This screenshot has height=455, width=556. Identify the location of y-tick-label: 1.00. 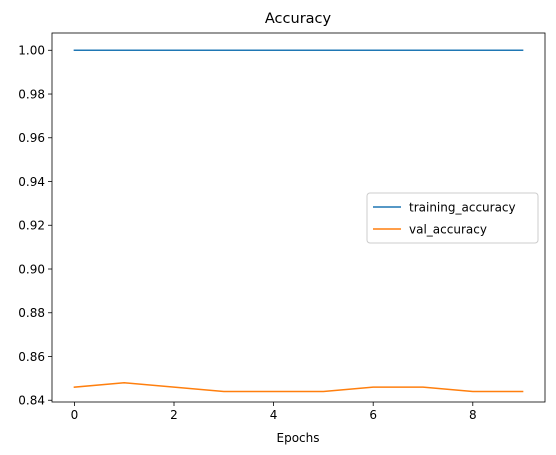
(31, 51).